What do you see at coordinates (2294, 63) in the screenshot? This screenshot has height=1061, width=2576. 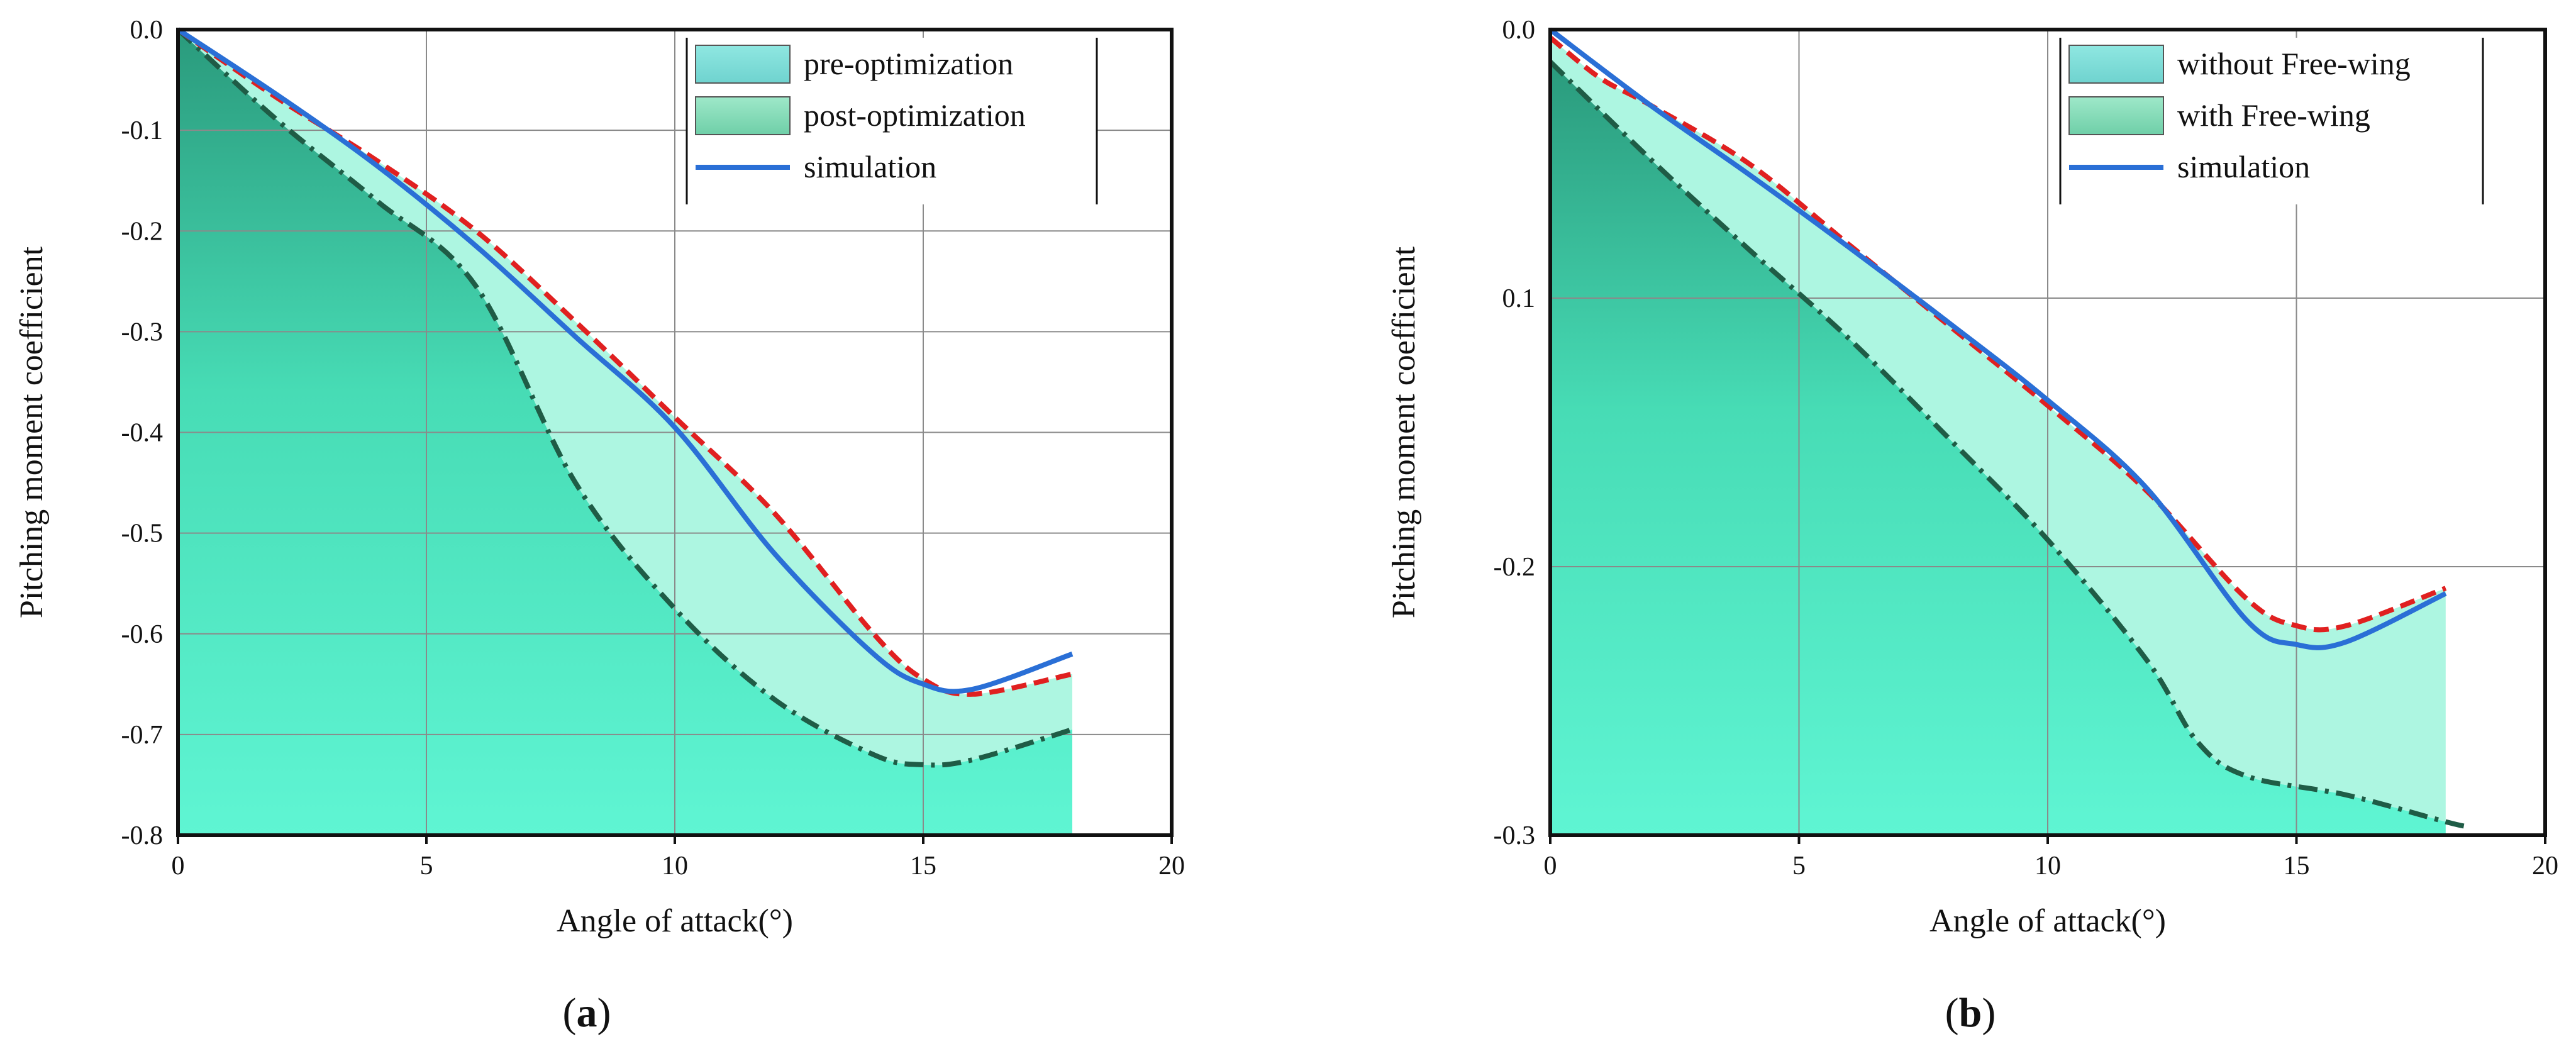 I see `legend-label-1: without Free-wing` at bounding box center [2294, 63].